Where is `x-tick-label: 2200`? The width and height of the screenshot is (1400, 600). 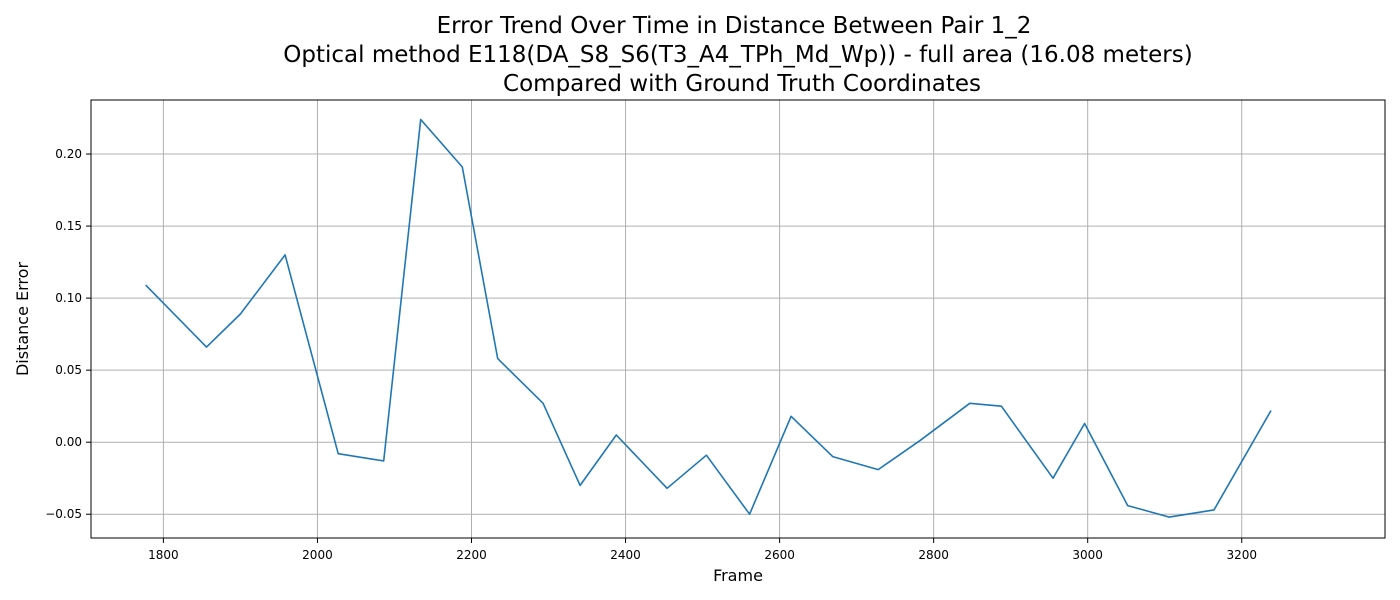
x-tick-label: 2200 is located at coordinates (471, 555).